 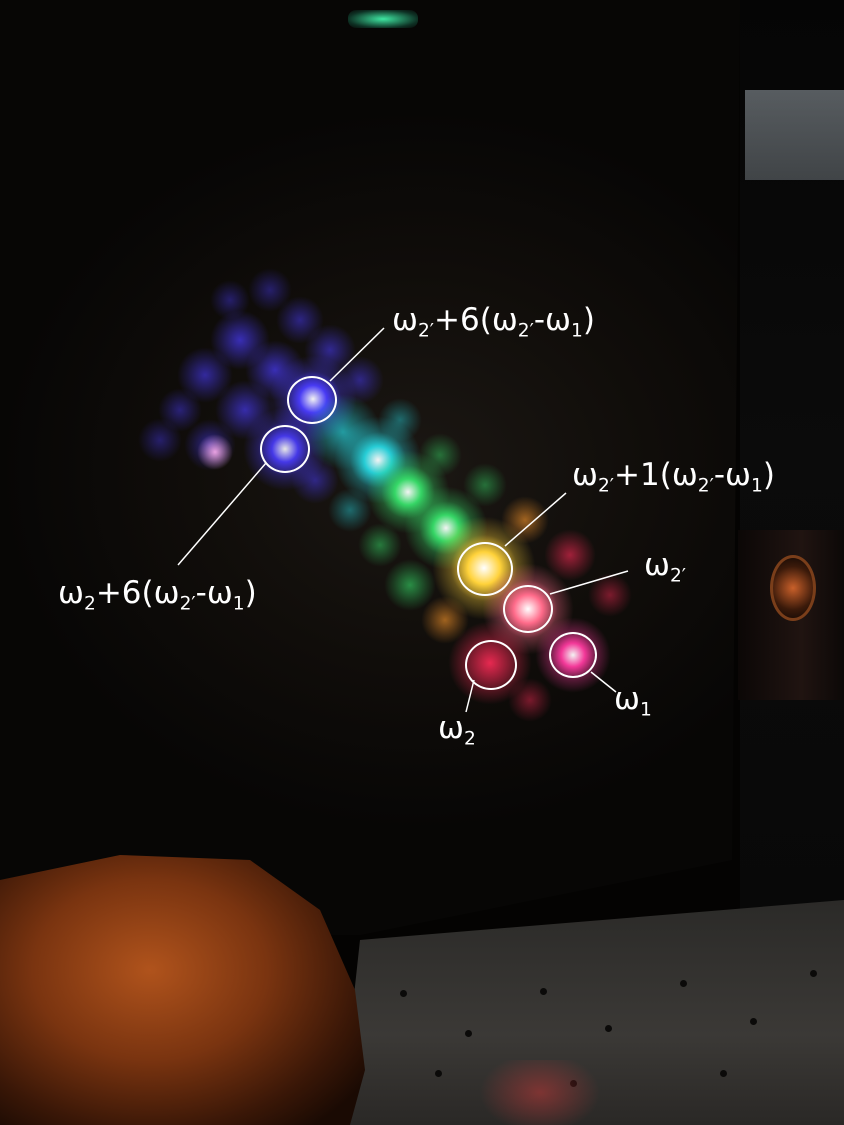 What do you see at coordinates (285, 449) in the screenshot?
I see `marker-circle-left-blue` at bounding box center [285, 449].